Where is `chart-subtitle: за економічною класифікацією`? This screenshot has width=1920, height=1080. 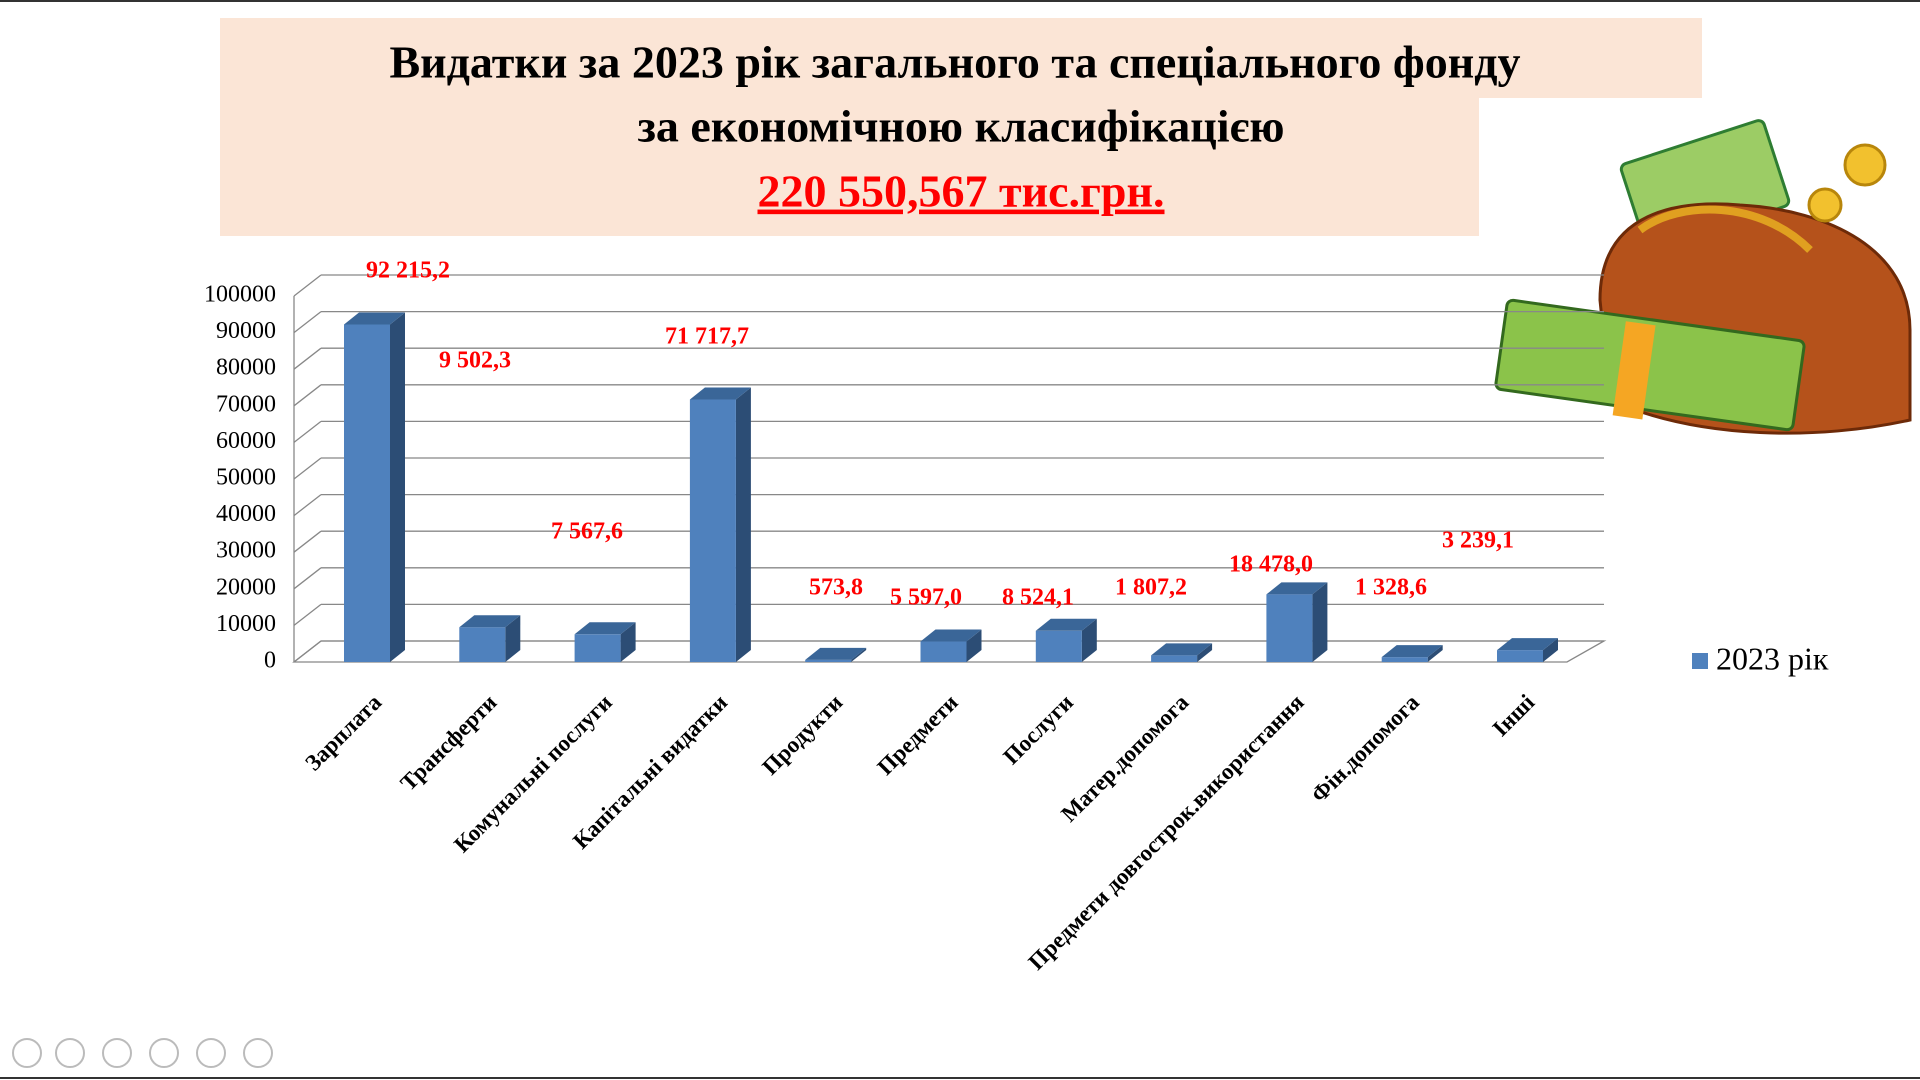
chart-subtitle: за економічною класифікацією is located at coordinates (960, 126).